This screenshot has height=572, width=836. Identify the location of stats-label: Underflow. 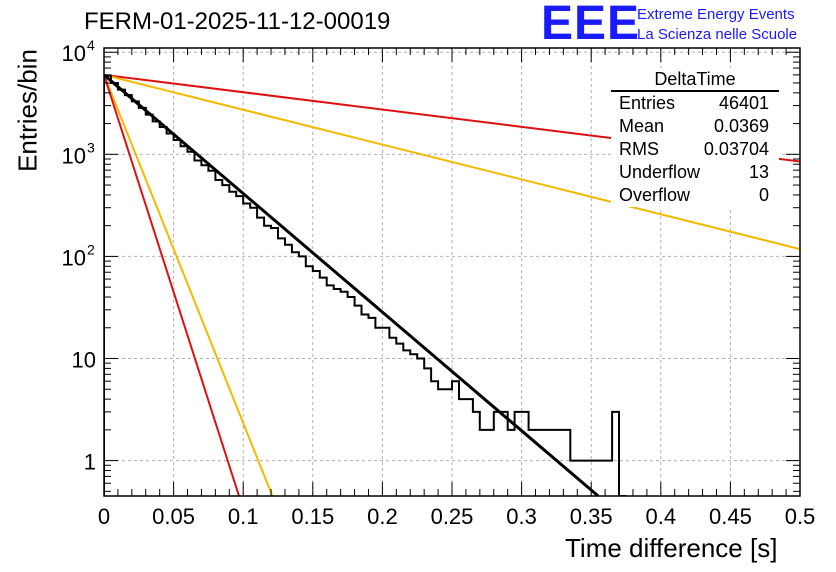
(660, 172).